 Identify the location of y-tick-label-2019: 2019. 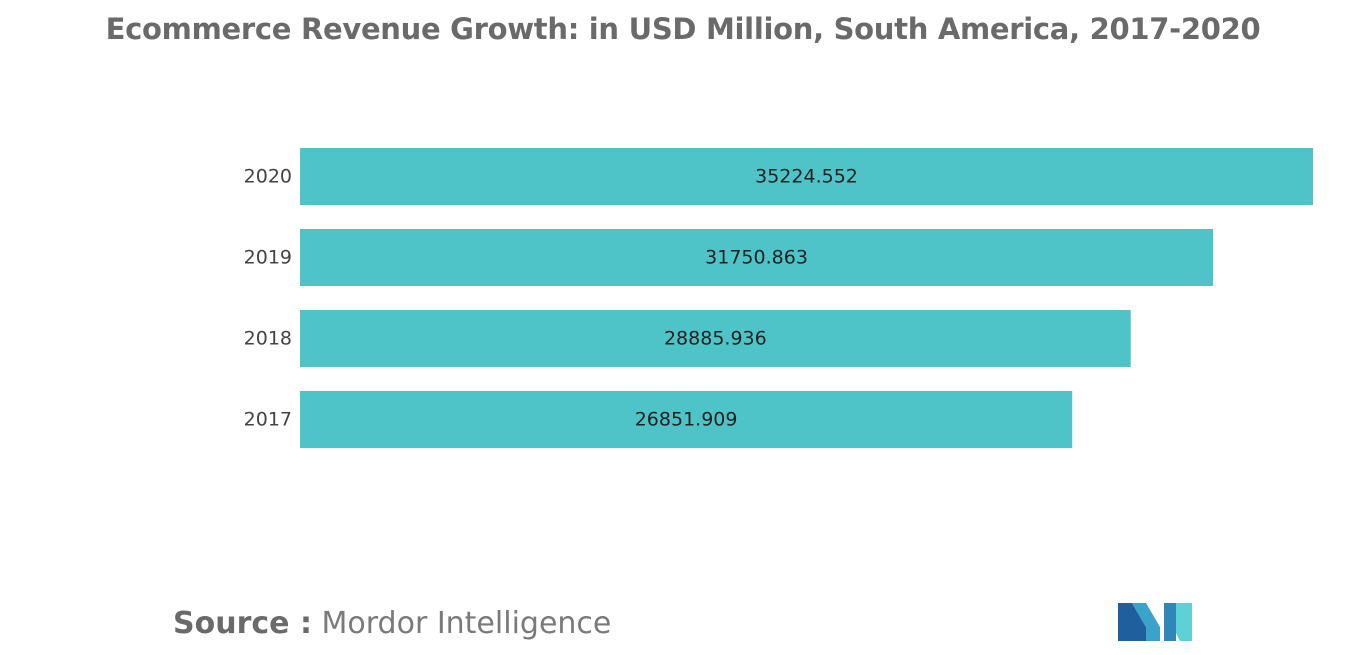
(268, 258).